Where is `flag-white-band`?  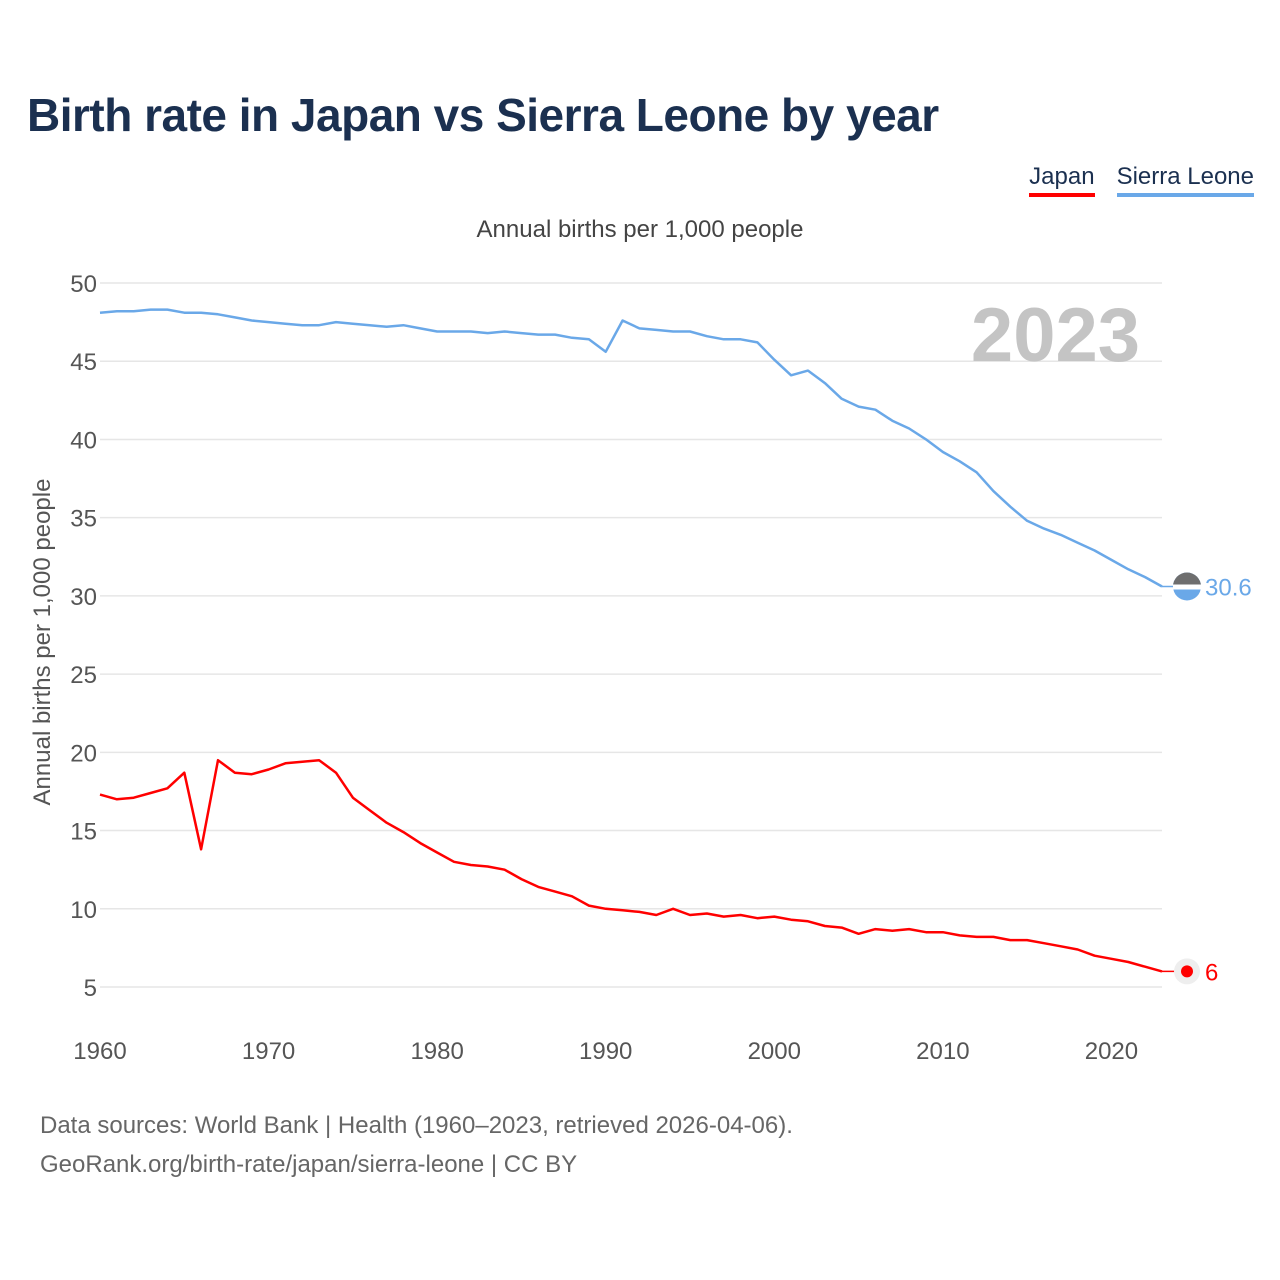 flag-white-band is located at coordinates (1187, 587).